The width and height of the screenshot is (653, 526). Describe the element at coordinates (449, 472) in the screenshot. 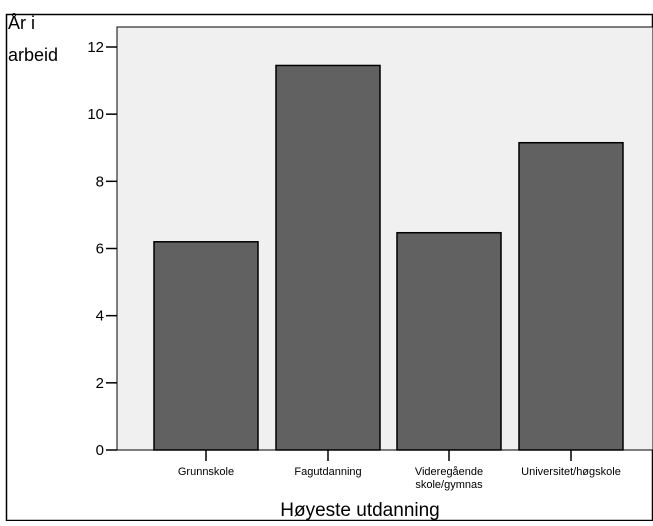

I see `x-tick-label-line: Videregående` at that location.